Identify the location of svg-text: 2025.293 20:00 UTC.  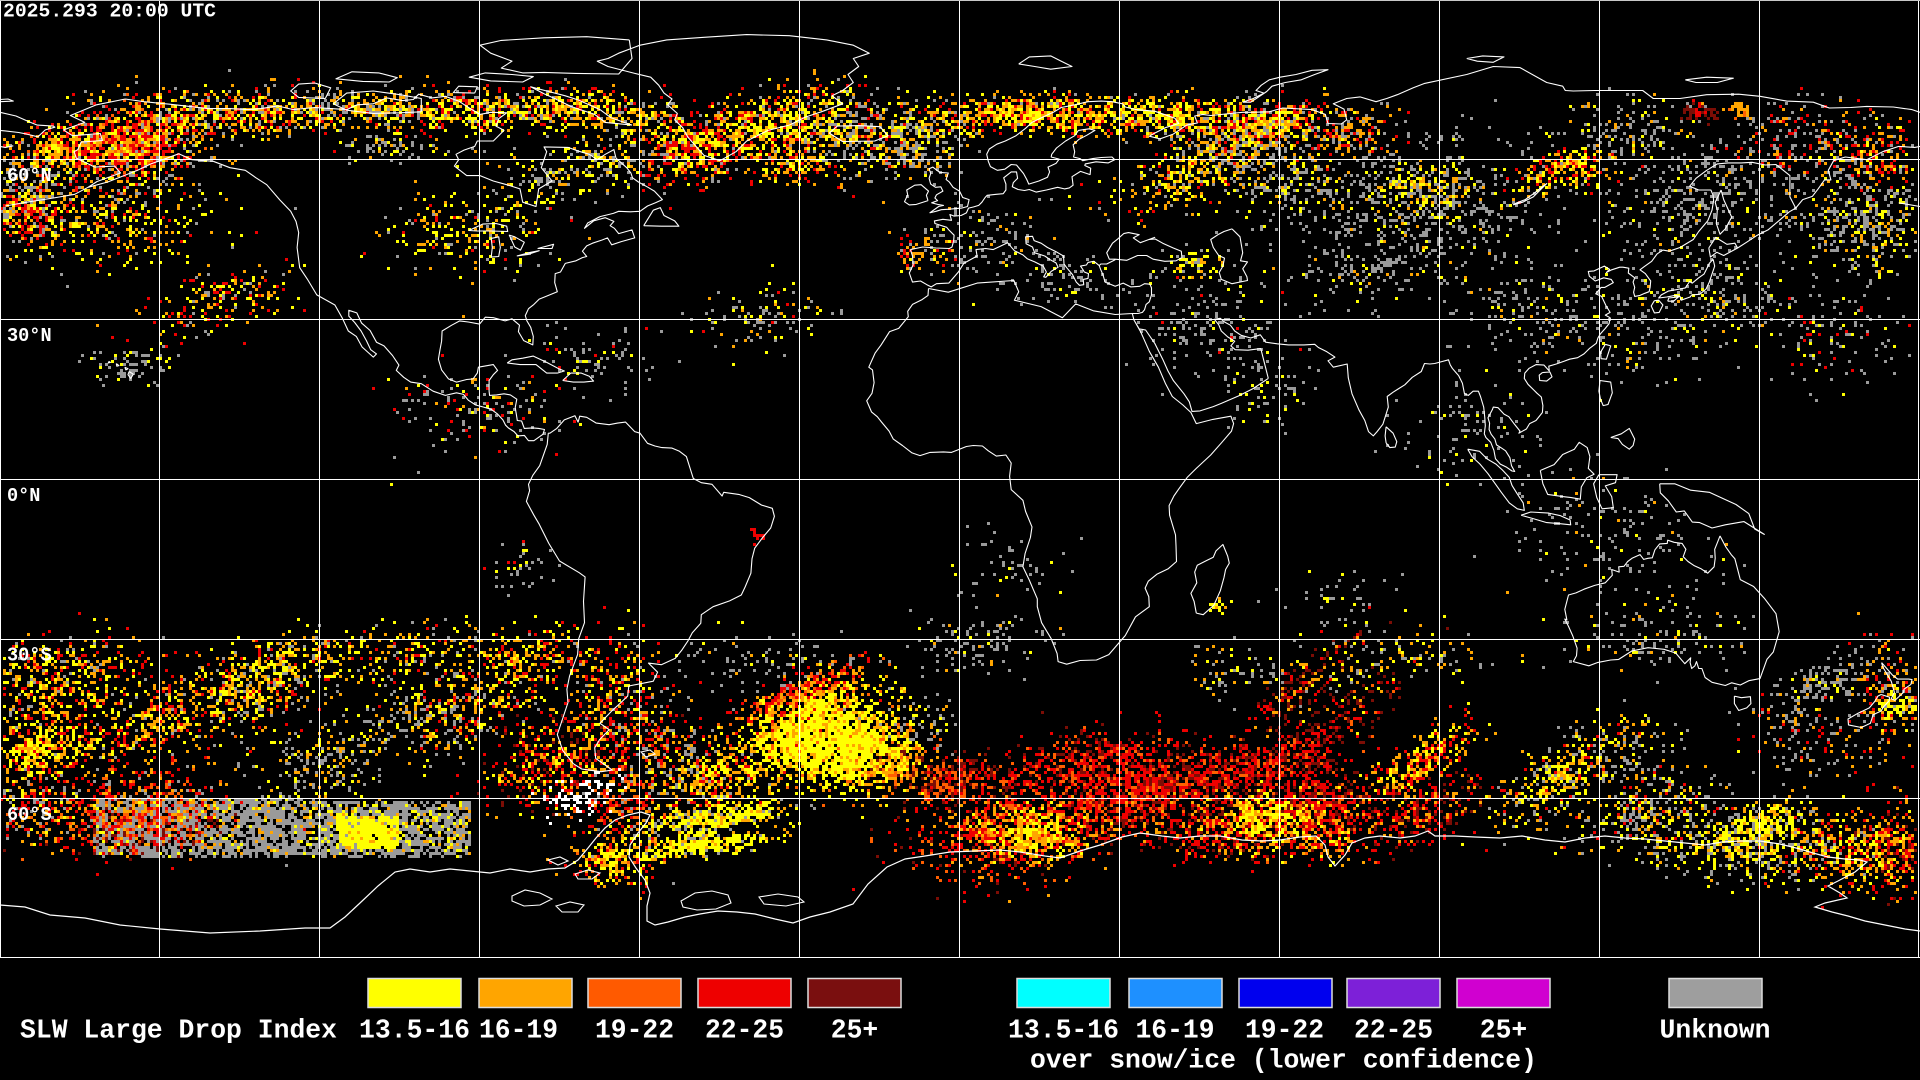
(109, 12).